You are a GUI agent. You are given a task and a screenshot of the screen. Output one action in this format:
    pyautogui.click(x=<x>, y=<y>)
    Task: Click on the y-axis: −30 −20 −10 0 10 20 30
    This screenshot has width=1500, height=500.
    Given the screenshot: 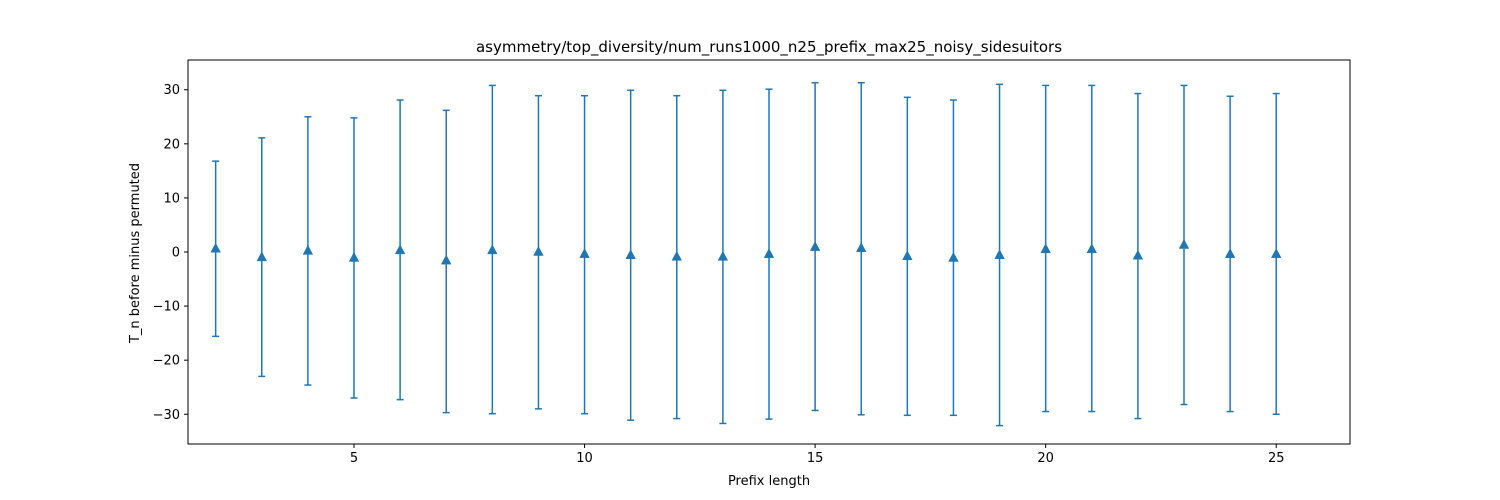 What is the action you would take?
    pyautogui.click(x=170, y=253)
    